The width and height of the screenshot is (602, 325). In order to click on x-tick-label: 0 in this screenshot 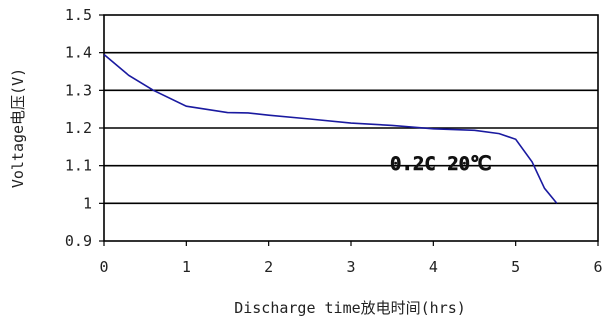, I will do `click(103, 267)`.